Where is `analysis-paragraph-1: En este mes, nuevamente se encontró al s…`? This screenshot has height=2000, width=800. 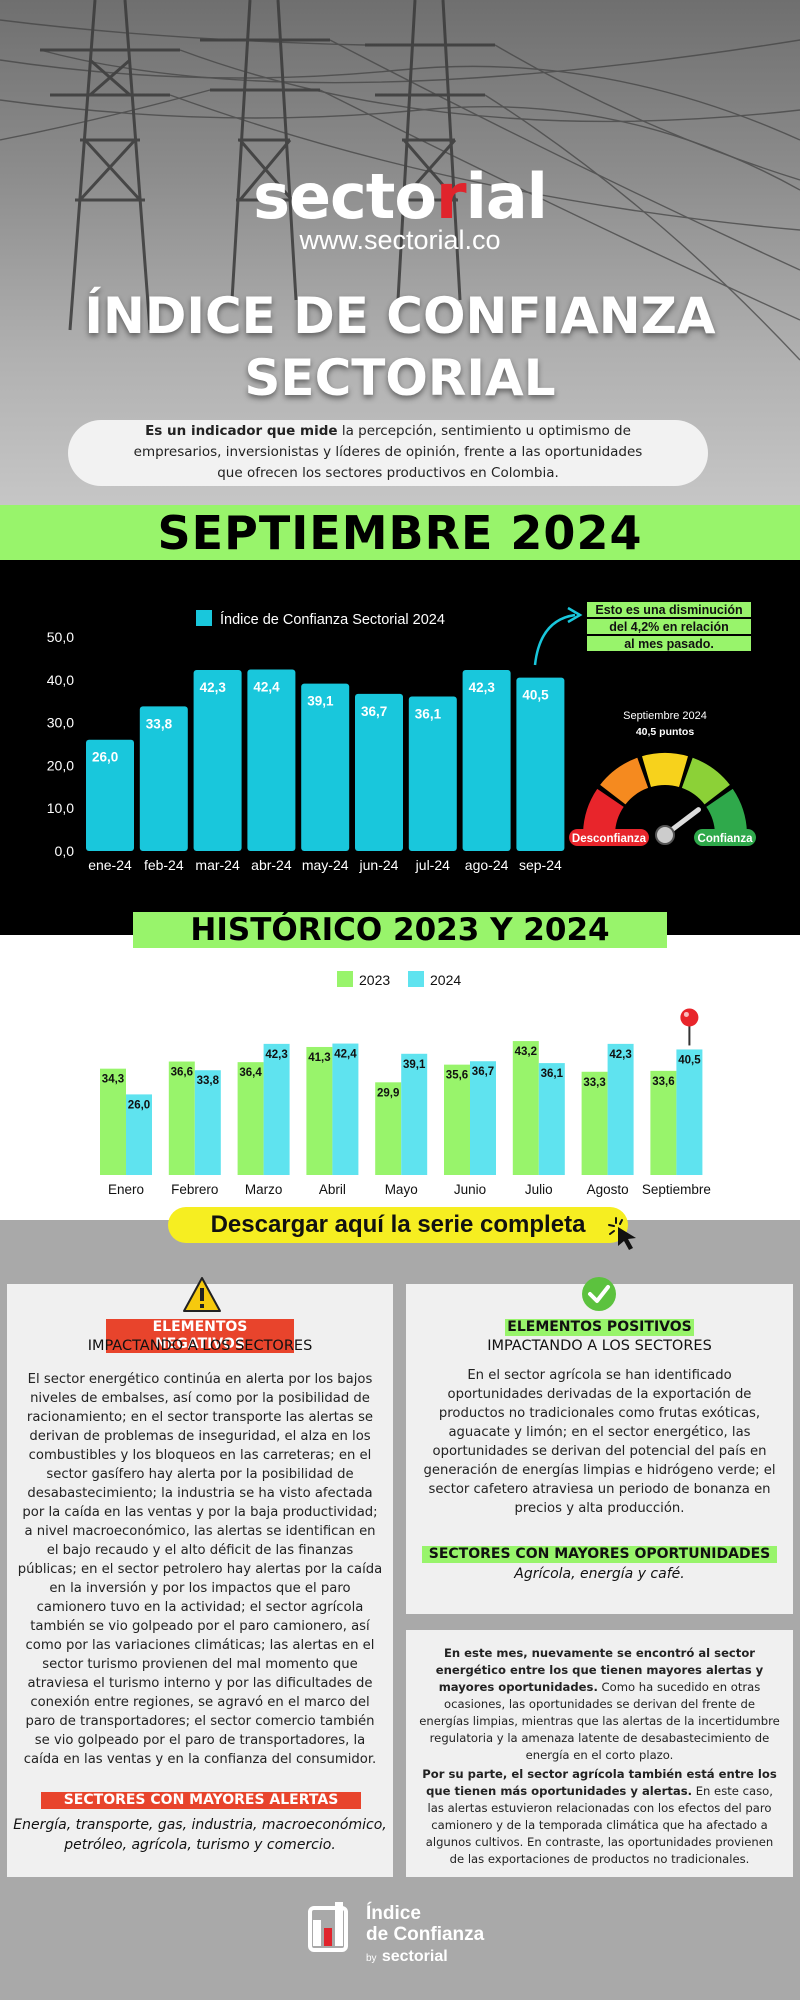
analysis-paragraph-1: En este mes, nuevamente se encontró al s… is located at coordinates (599, 1704).